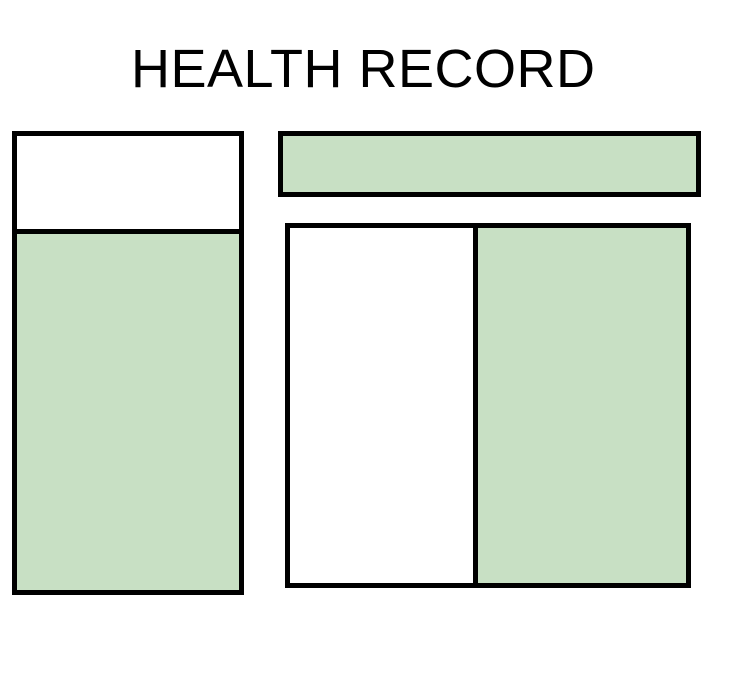 Image resolution: width=742 pixels, height=675 pixels. Describe the element at coordinates (128, 183) in the screenshot. I see `left-header-block` at that location.